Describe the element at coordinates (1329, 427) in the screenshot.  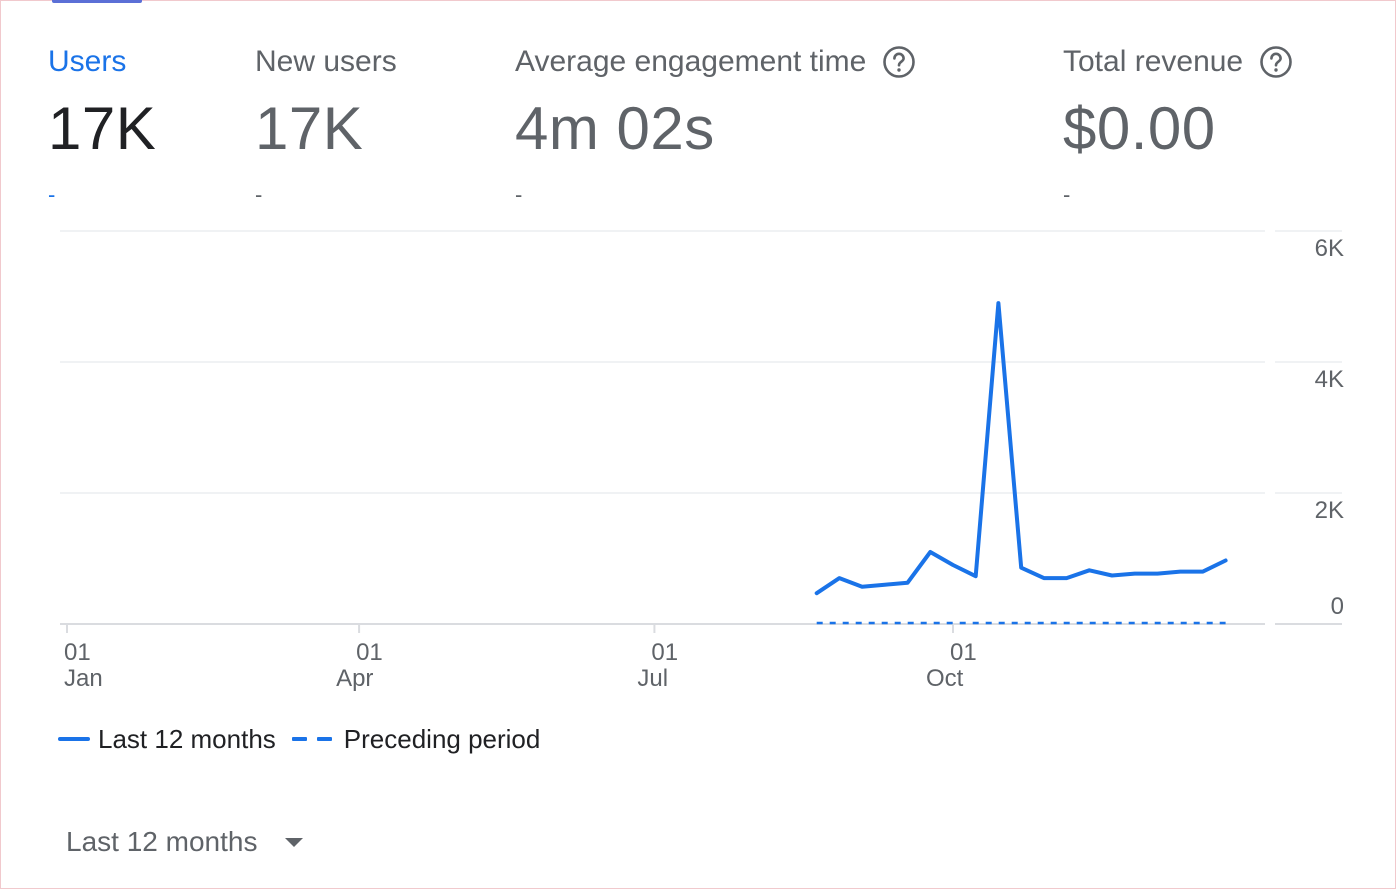
I see `chart-y-axis: 0 2K 4K 6K` at that location.